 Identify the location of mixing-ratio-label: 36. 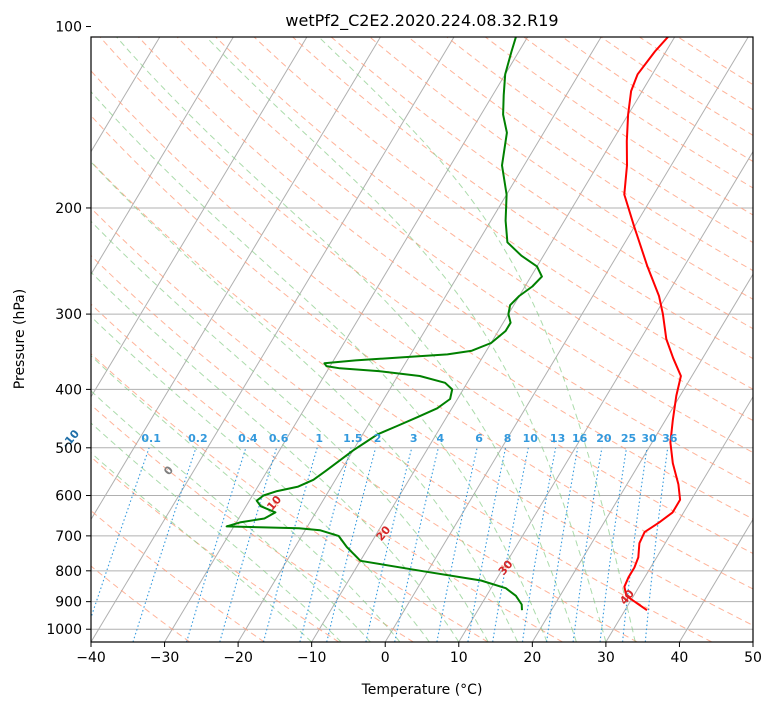
(670, 438).